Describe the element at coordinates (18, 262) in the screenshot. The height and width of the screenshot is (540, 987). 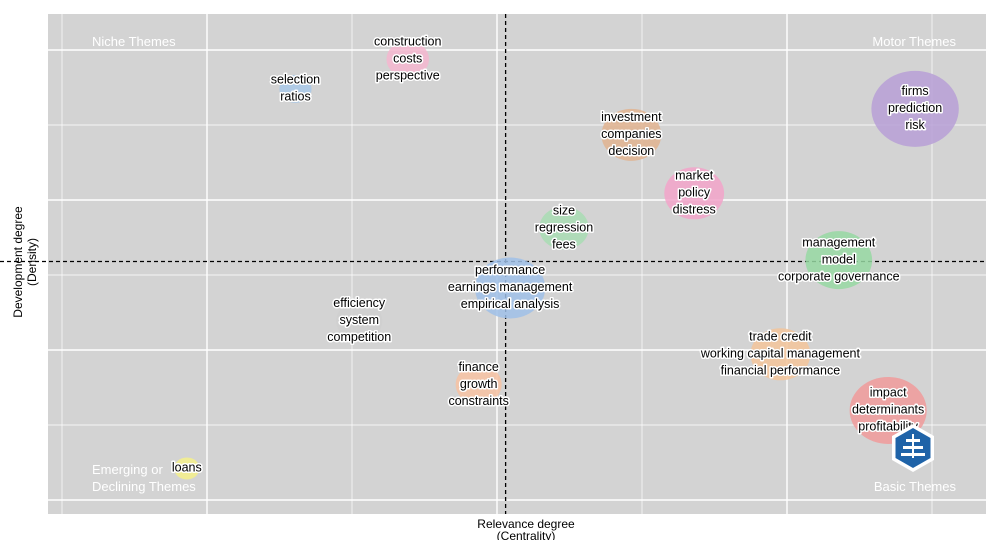
I see `y-axis-title: Development degree` at that location.